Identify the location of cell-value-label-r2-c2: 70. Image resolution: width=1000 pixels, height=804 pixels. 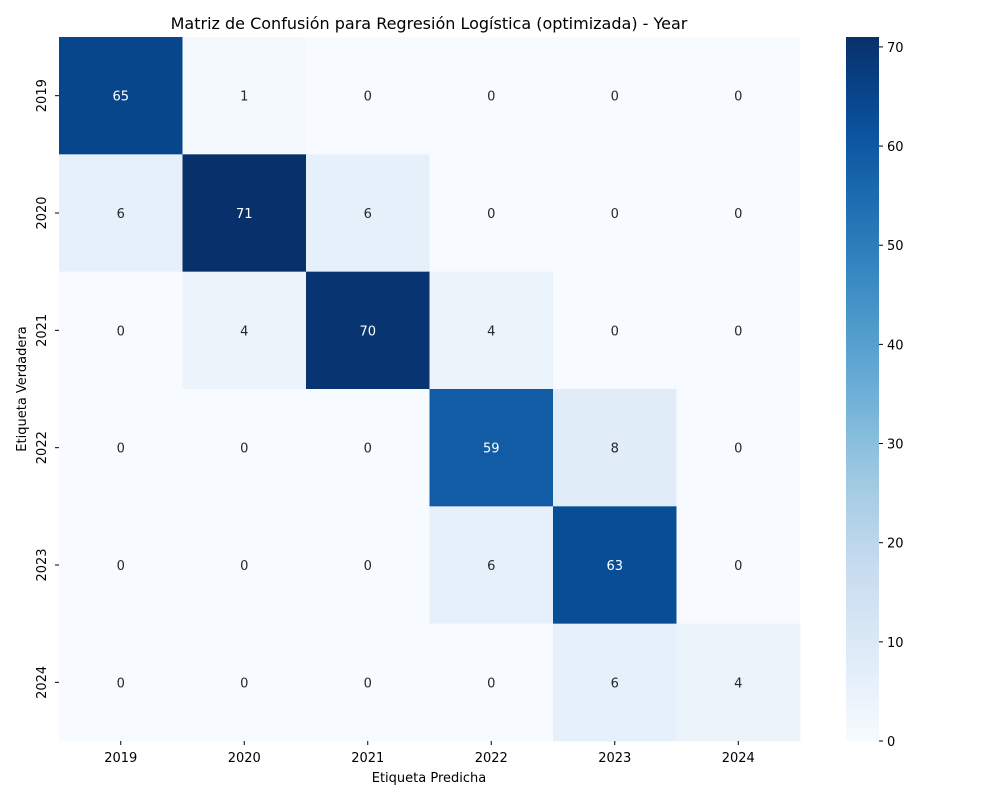
(367, 331).